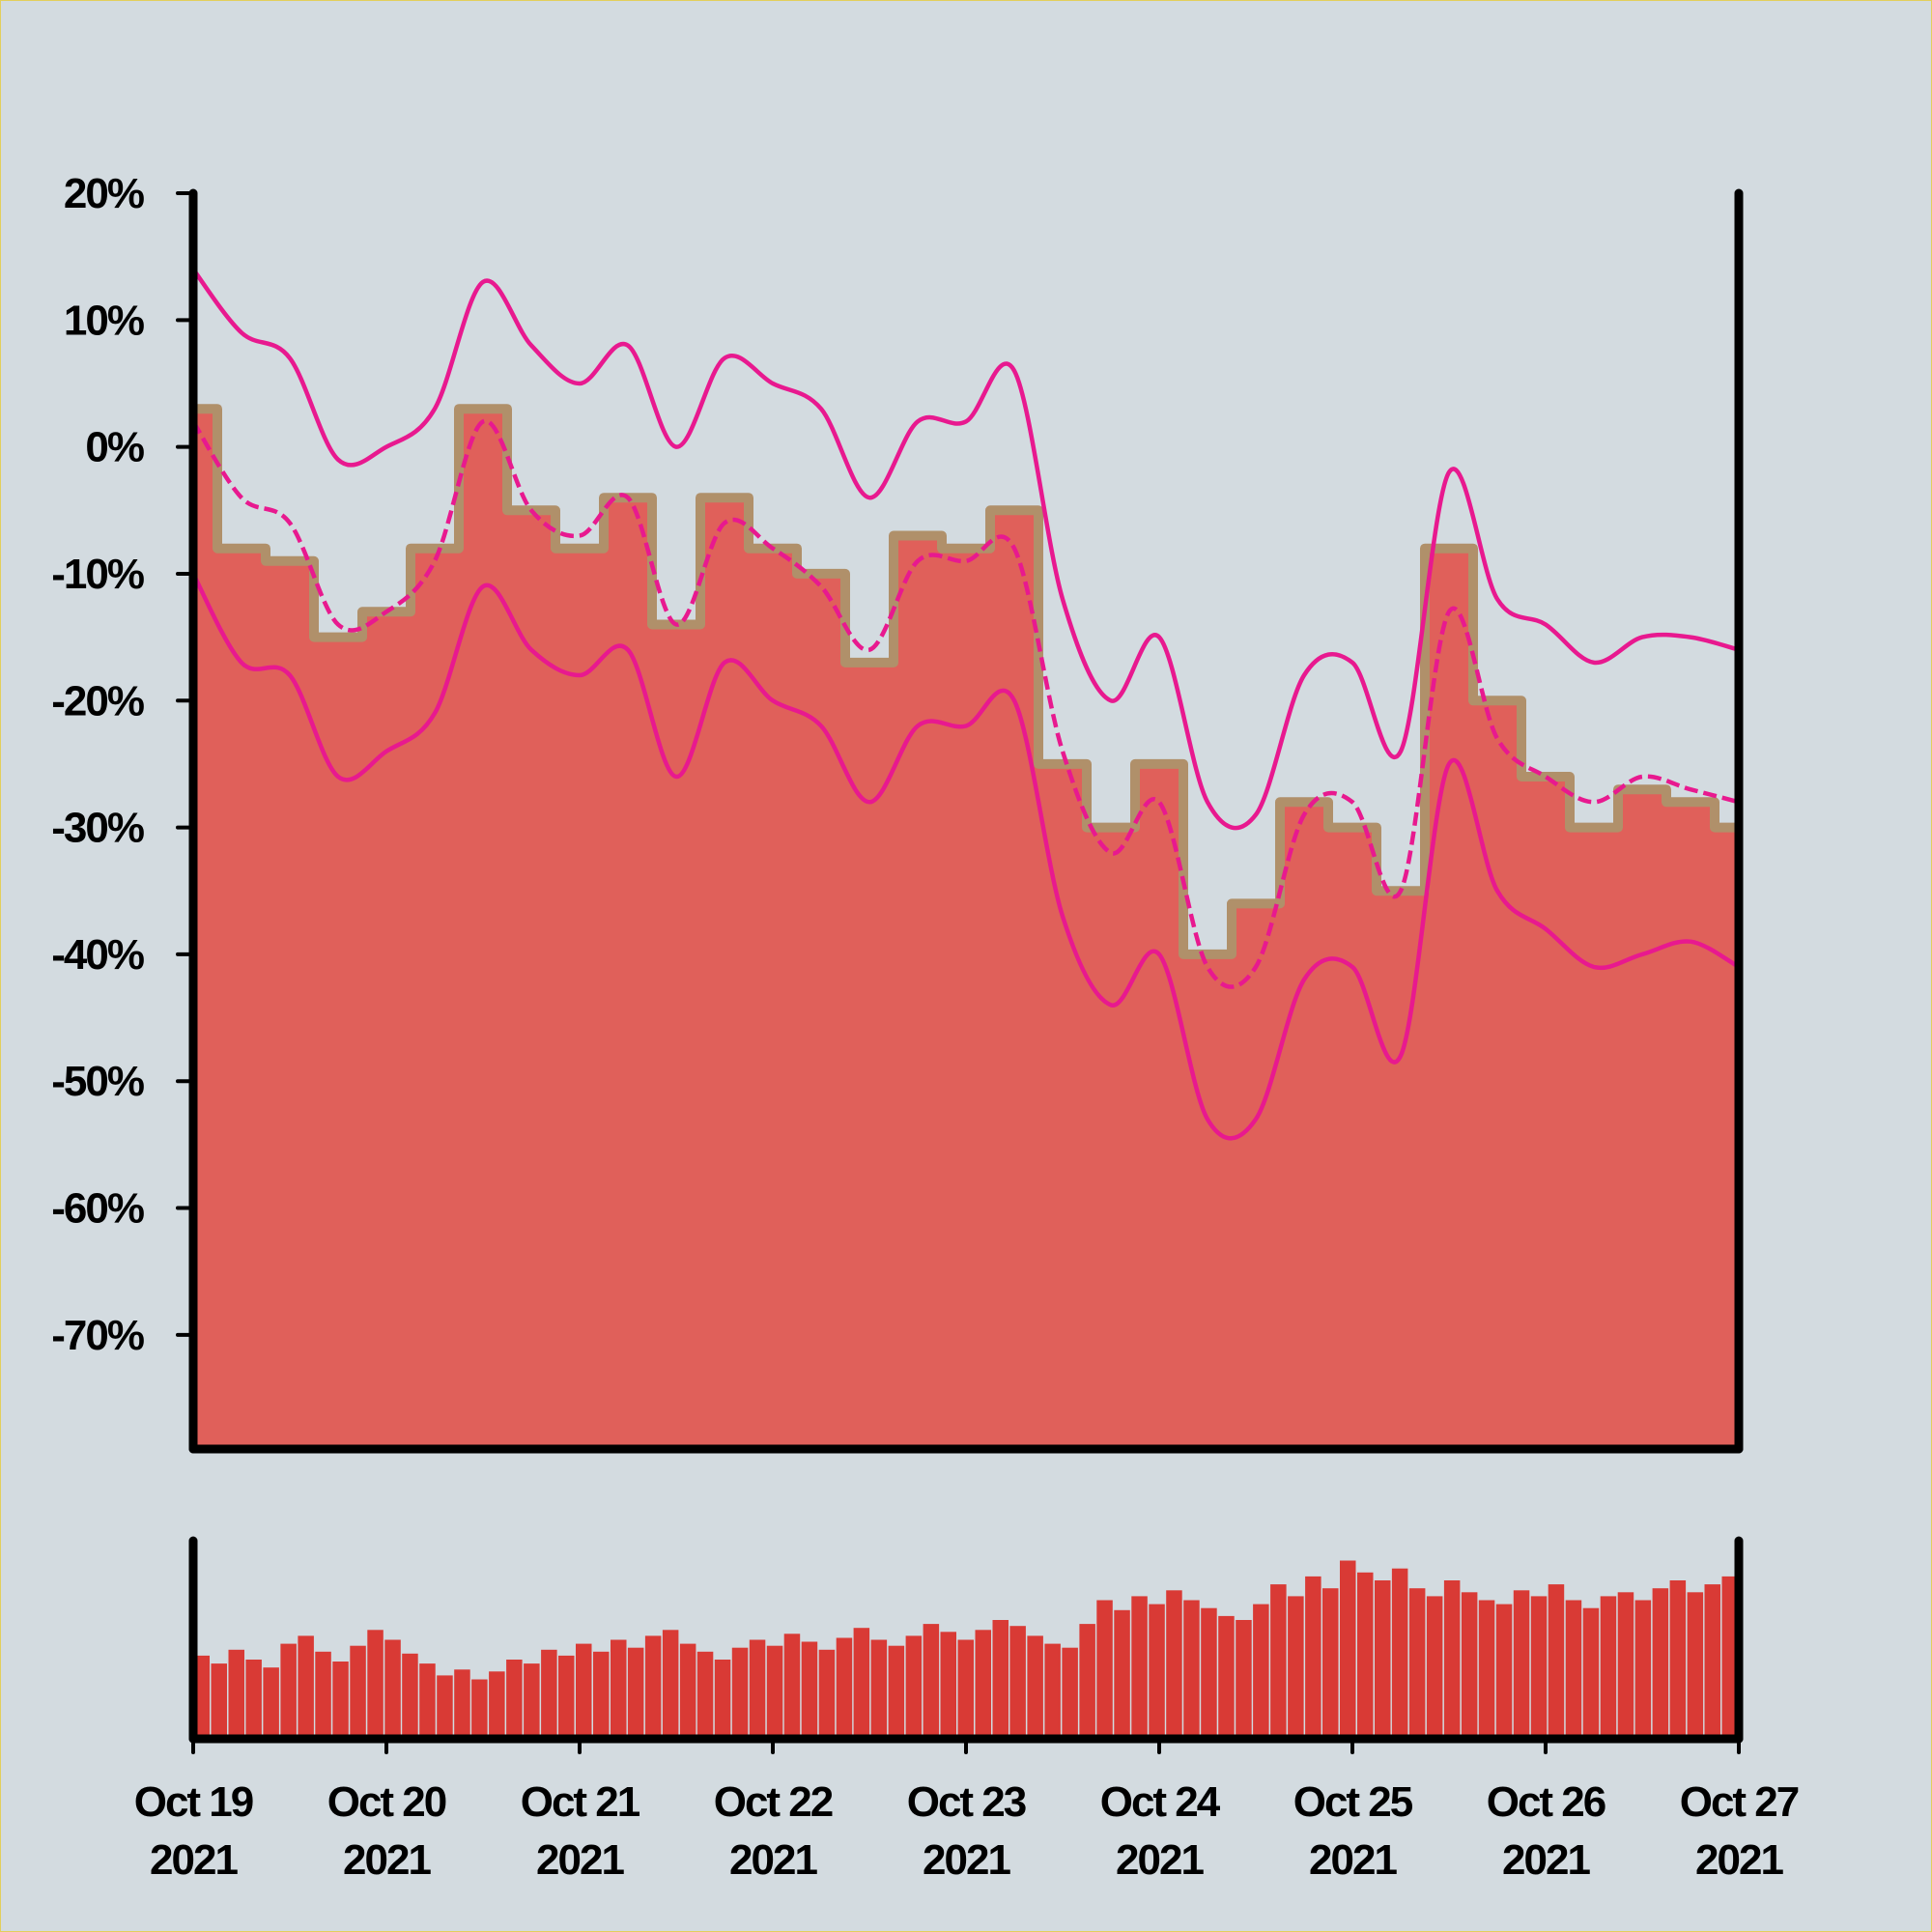 This screenshot has width=1932, height=1932. I want to click on y-tick-label: 20%, so click(104, 193).